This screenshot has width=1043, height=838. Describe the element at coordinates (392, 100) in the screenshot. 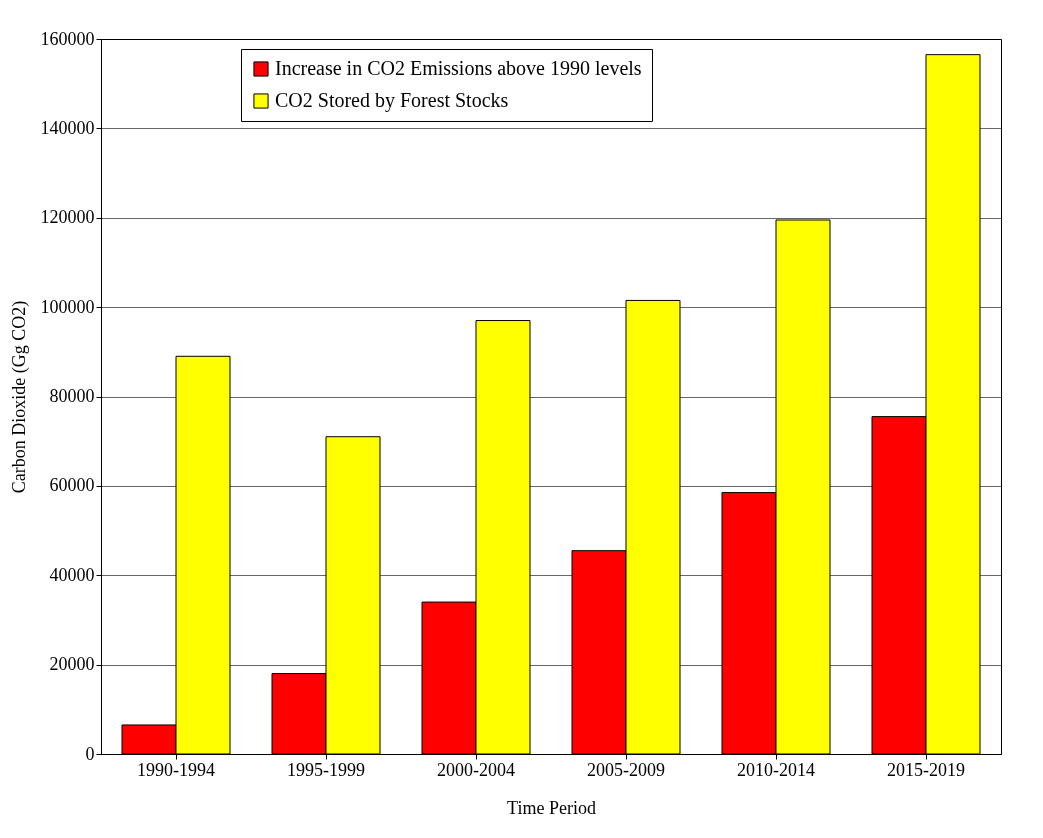

I see `legend-label: CO2 Stored by Forest Stocks` at that location.